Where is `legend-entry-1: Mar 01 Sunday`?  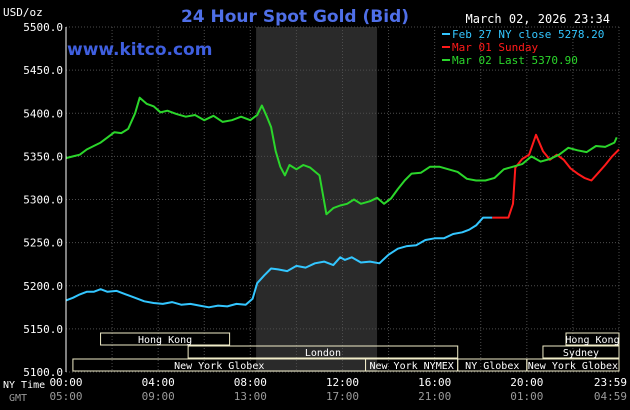 legend-entry-1: Mar 01 Sunday is located at coordinates (495, 47).